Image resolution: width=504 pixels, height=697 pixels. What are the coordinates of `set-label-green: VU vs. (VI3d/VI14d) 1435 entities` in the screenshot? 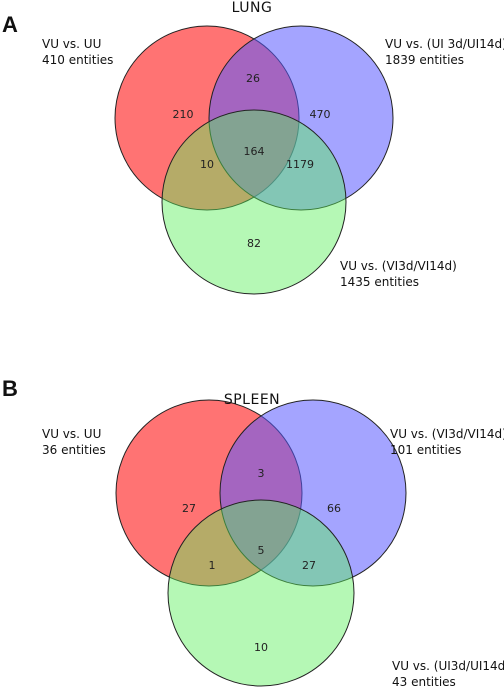 It's located at (398, 274).